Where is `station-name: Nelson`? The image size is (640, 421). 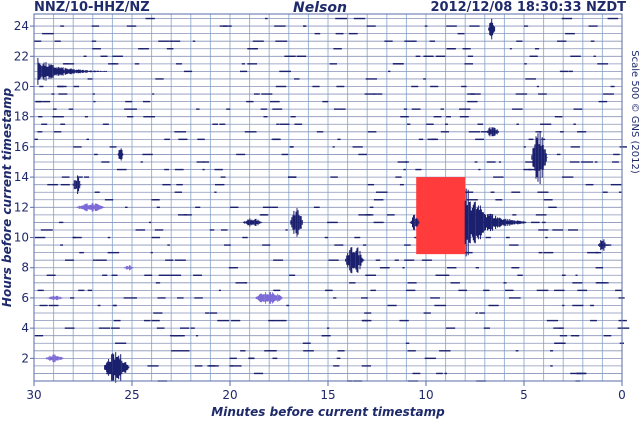
station-name: Nelson is located at coordinates (320, 8).